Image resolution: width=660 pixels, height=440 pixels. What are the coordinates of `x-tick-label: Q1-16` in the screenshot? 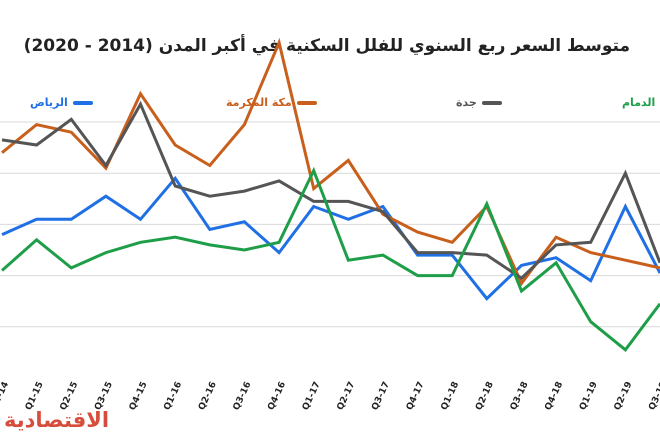 It's located at (173, 396).